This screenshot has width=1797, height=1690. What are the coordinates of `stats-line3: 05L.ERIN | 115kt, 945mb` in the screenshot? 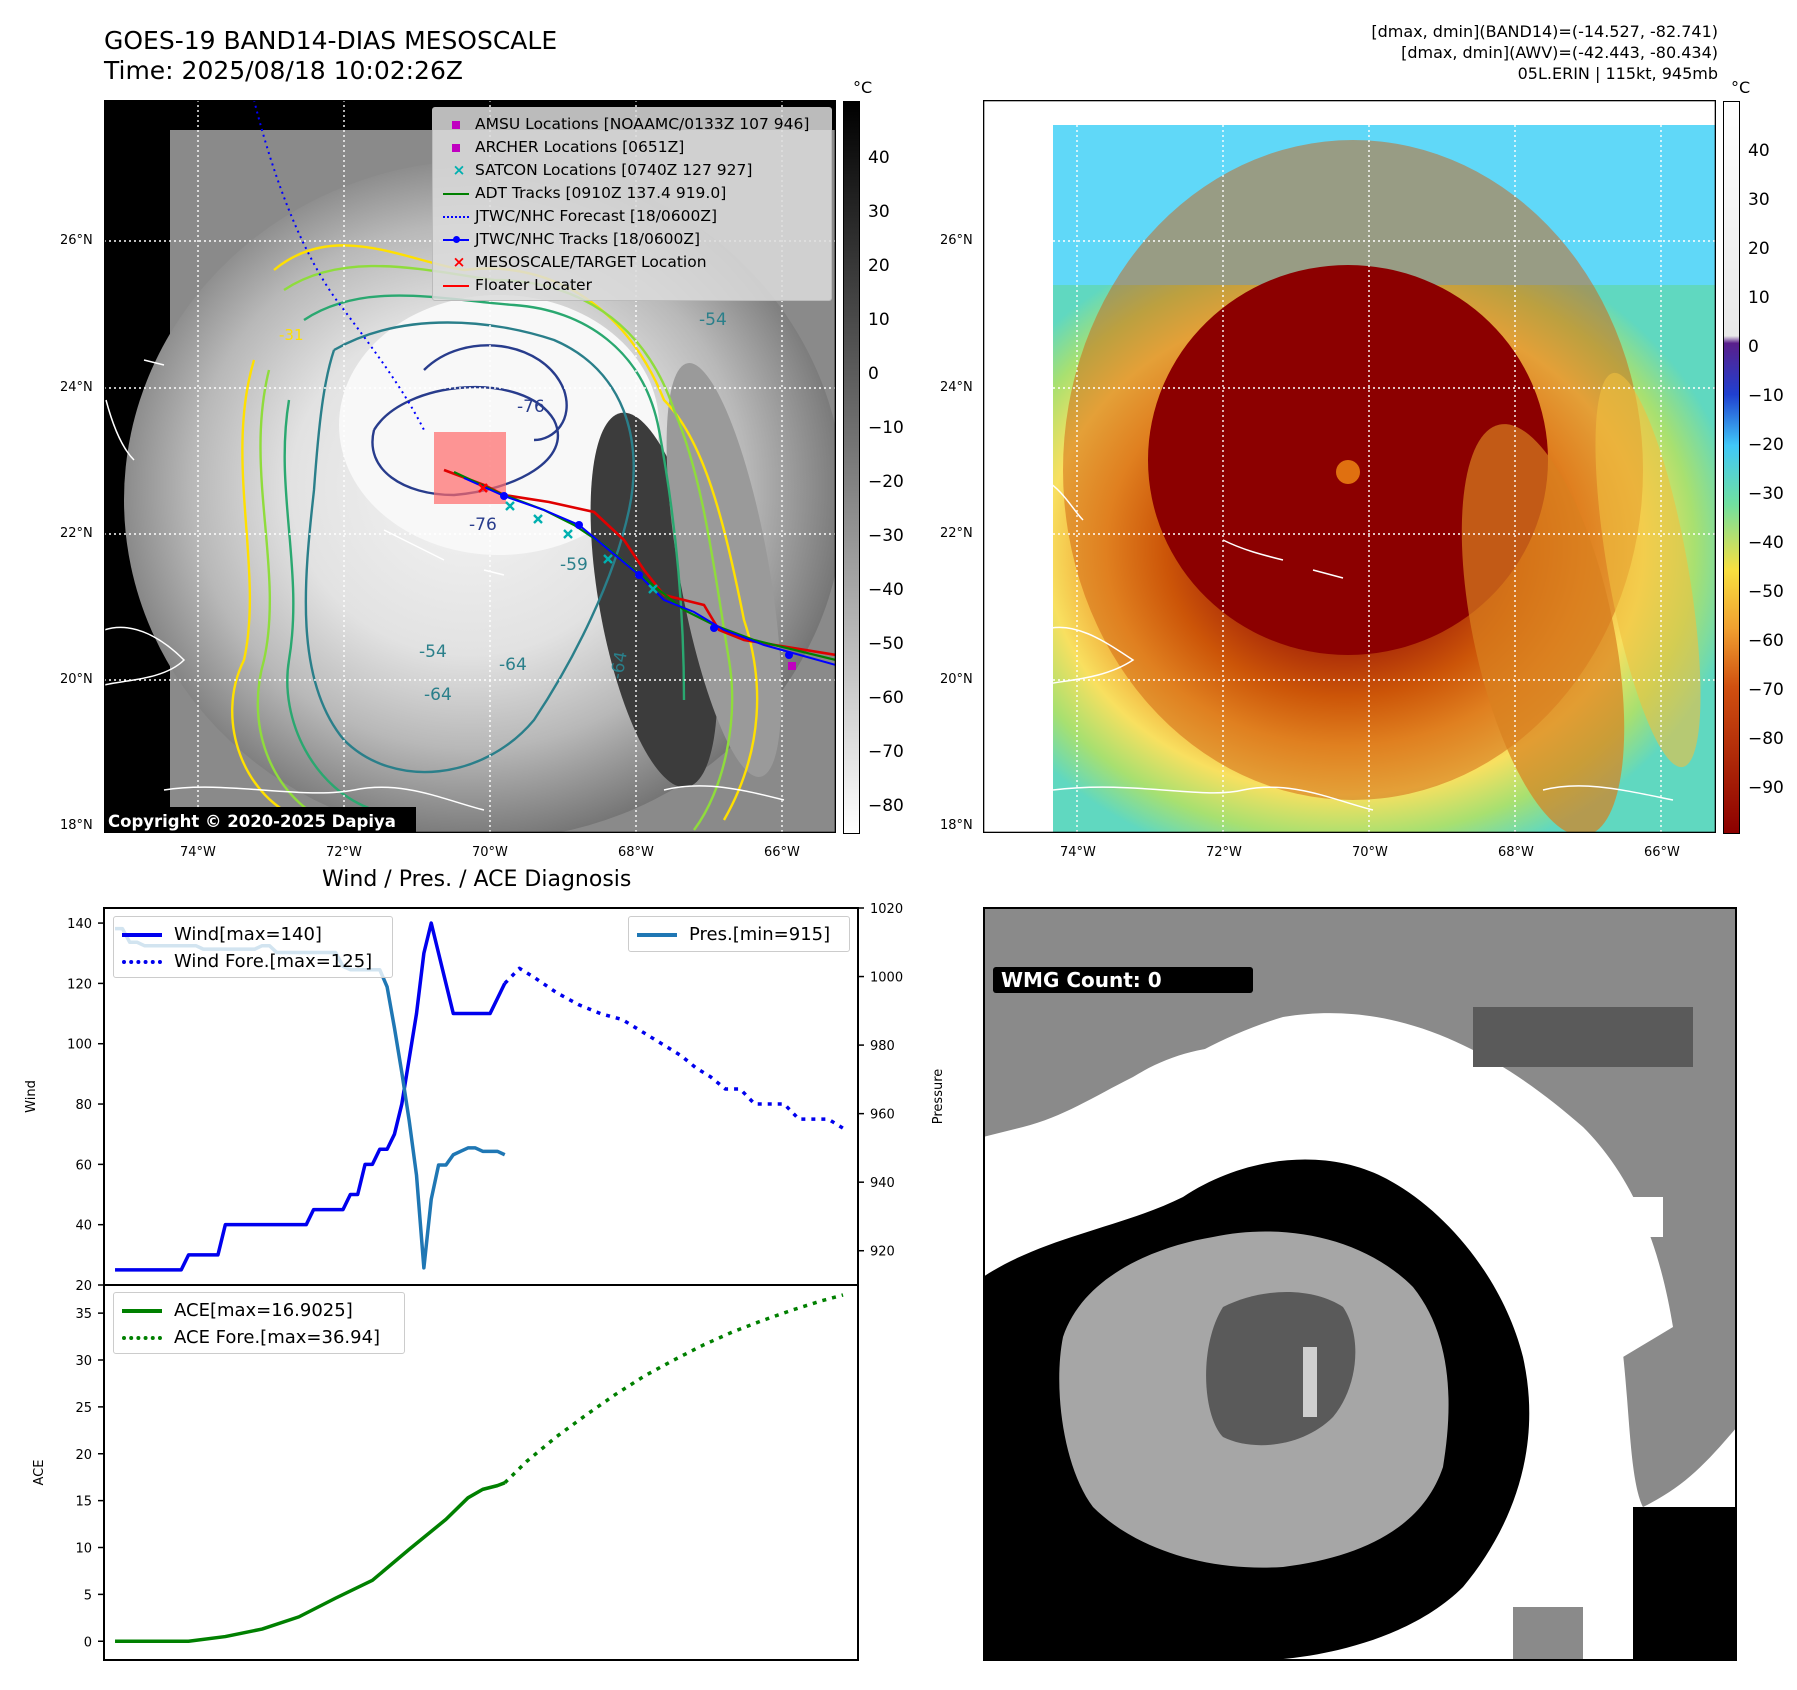 It's located at (1617, 73).